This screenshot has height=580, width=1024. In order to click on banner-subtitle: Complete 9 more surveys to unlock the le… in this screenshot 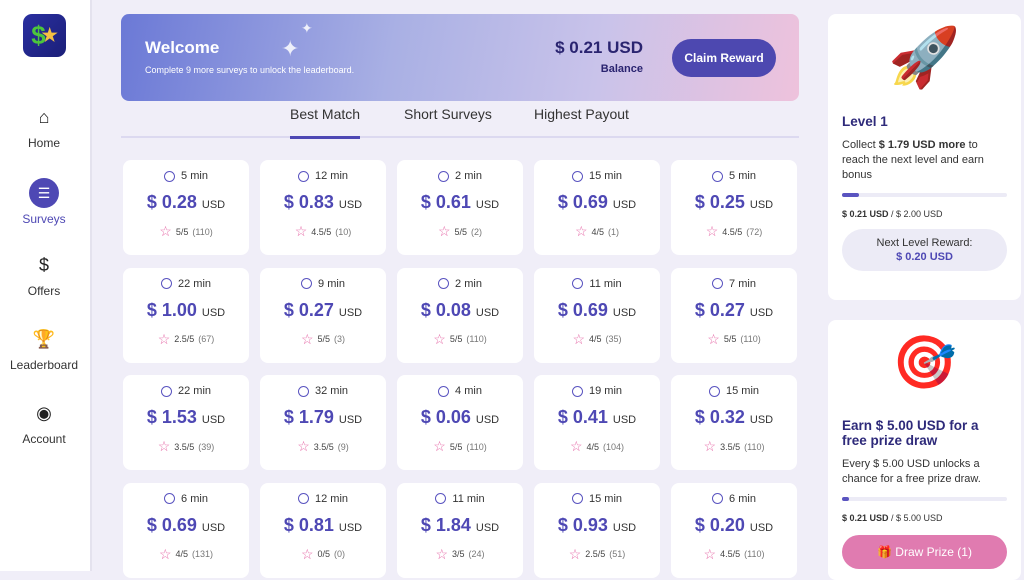, I will do `click(250, 70)`.